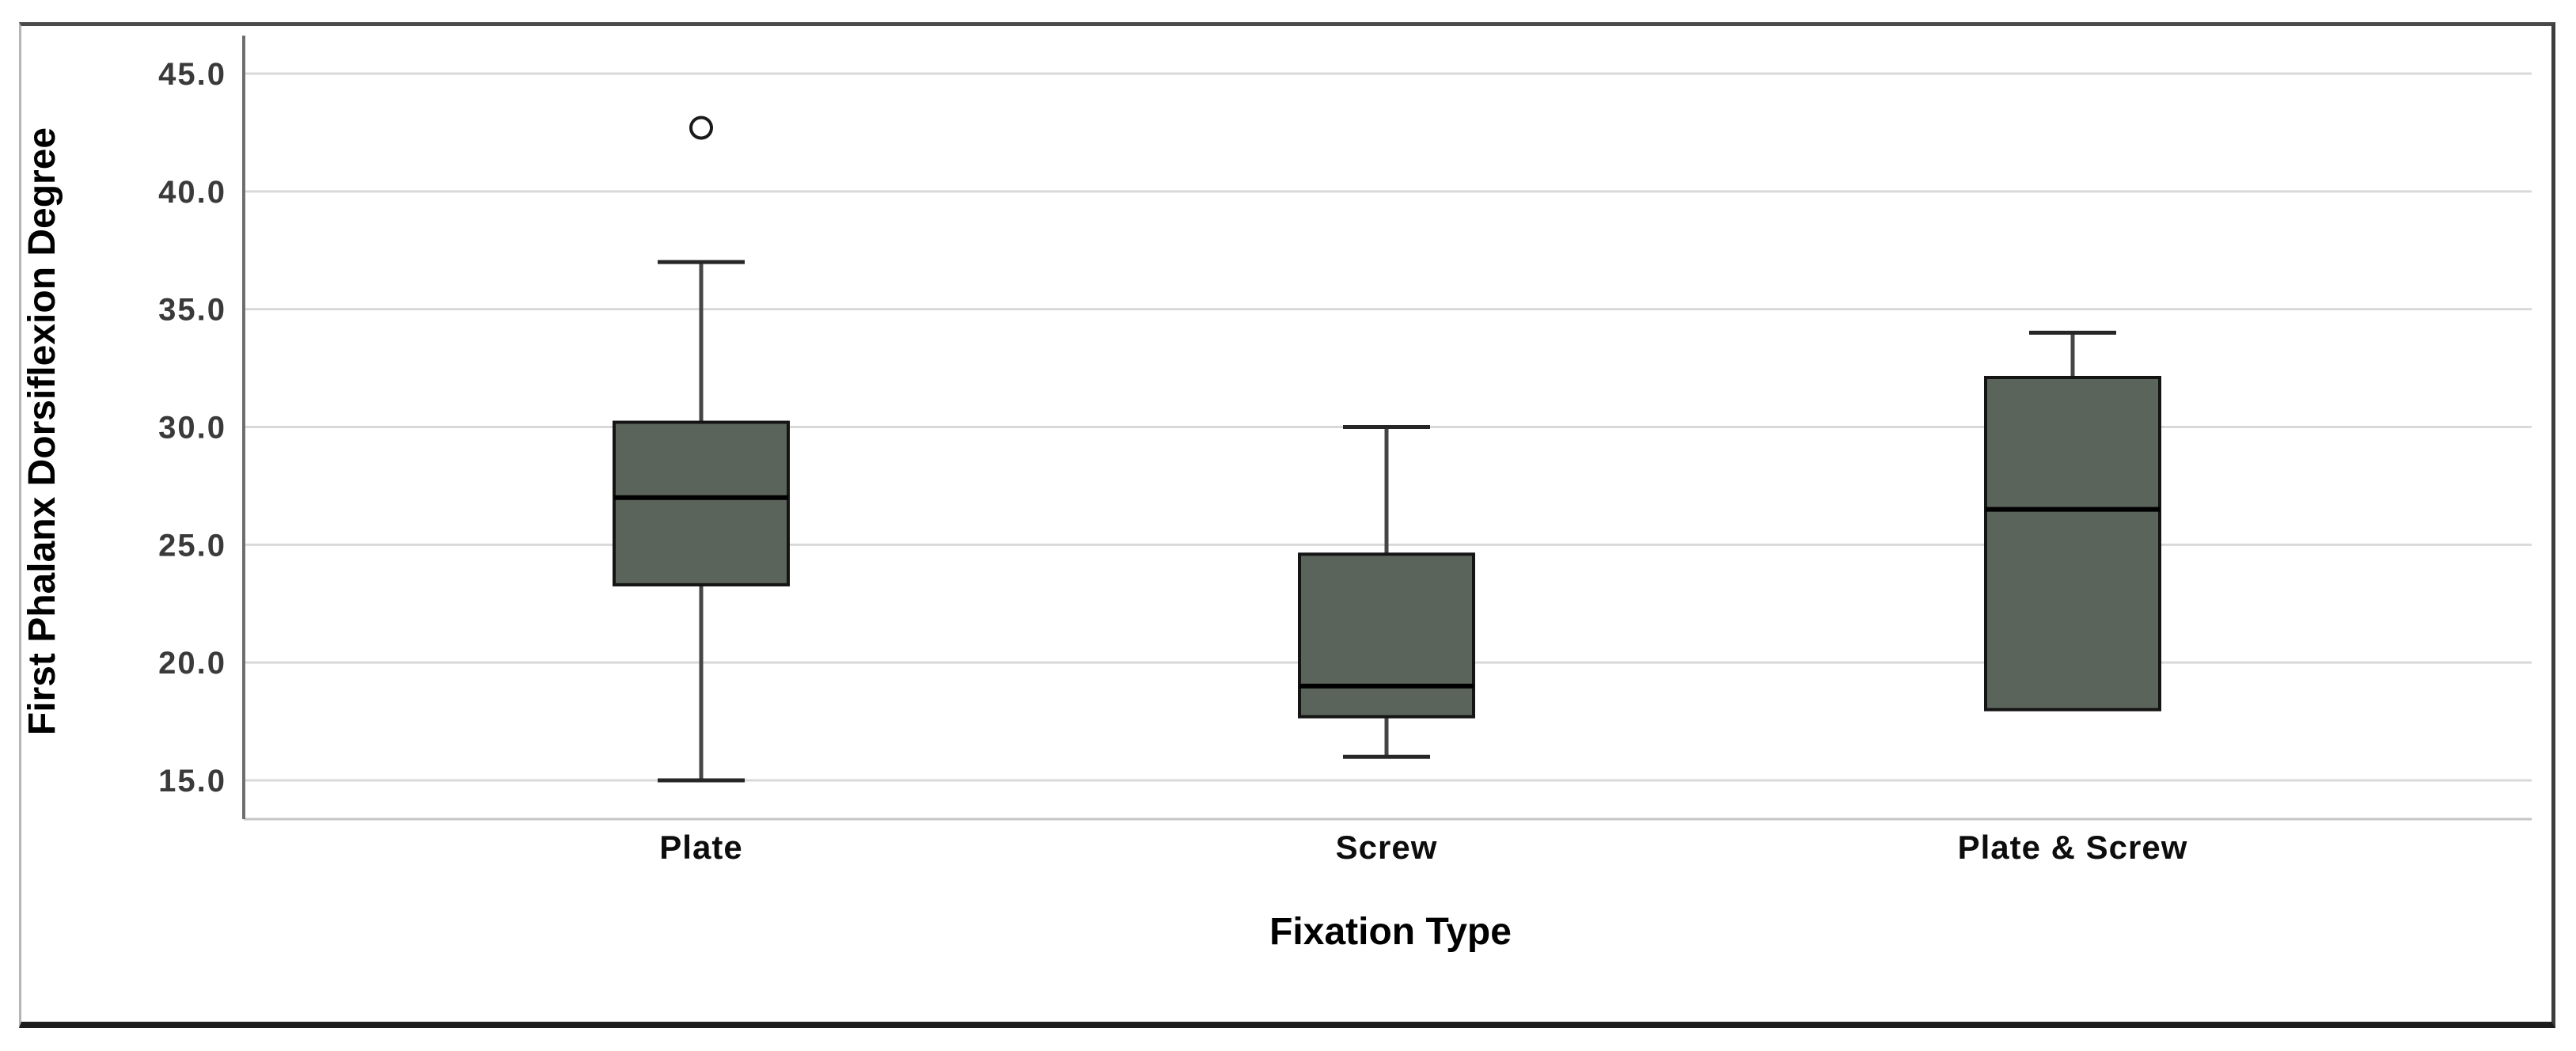 Image resolution: width=2576 pixels, height=1051 pixels. Describe the element at coordinates (192, 74) in the screenshot. I see `y-tick-label: 45.0` at that location.